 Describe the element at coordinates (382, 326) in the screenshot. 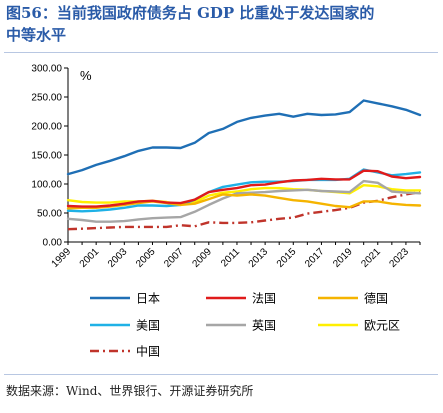

I see `legend-label: 欧元区` at that location.